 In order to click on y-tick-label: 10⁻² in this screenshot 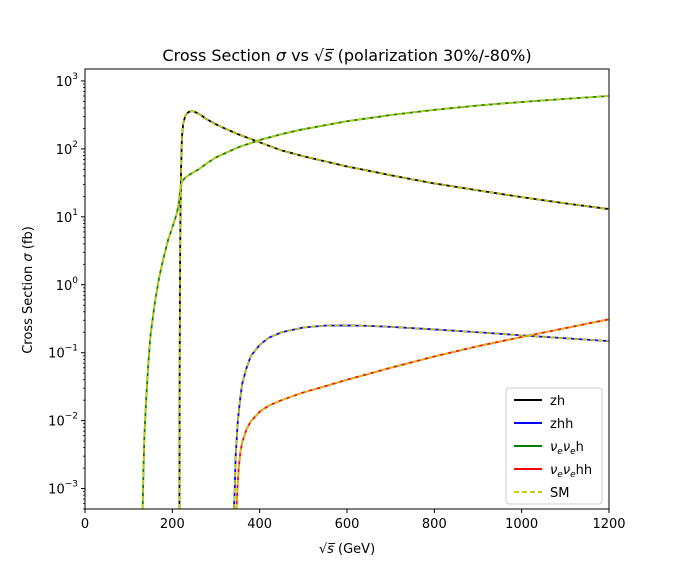, I will do `click(63, 421)`.